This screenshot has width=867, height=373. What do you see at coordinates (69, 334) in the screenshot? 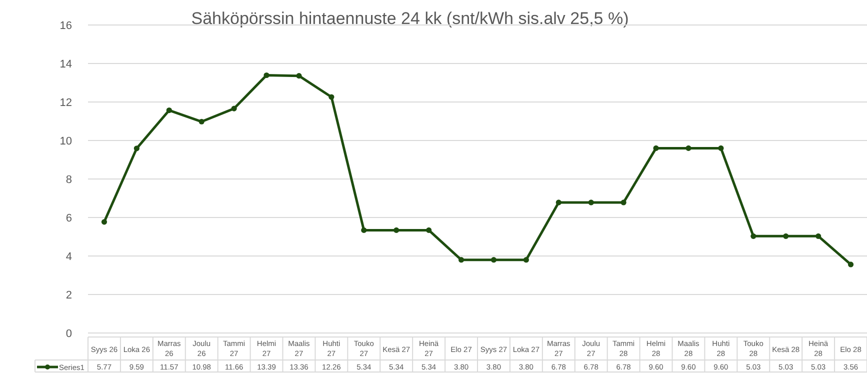
I see `y-tick-label: 0` at bounding box center [69, 334].